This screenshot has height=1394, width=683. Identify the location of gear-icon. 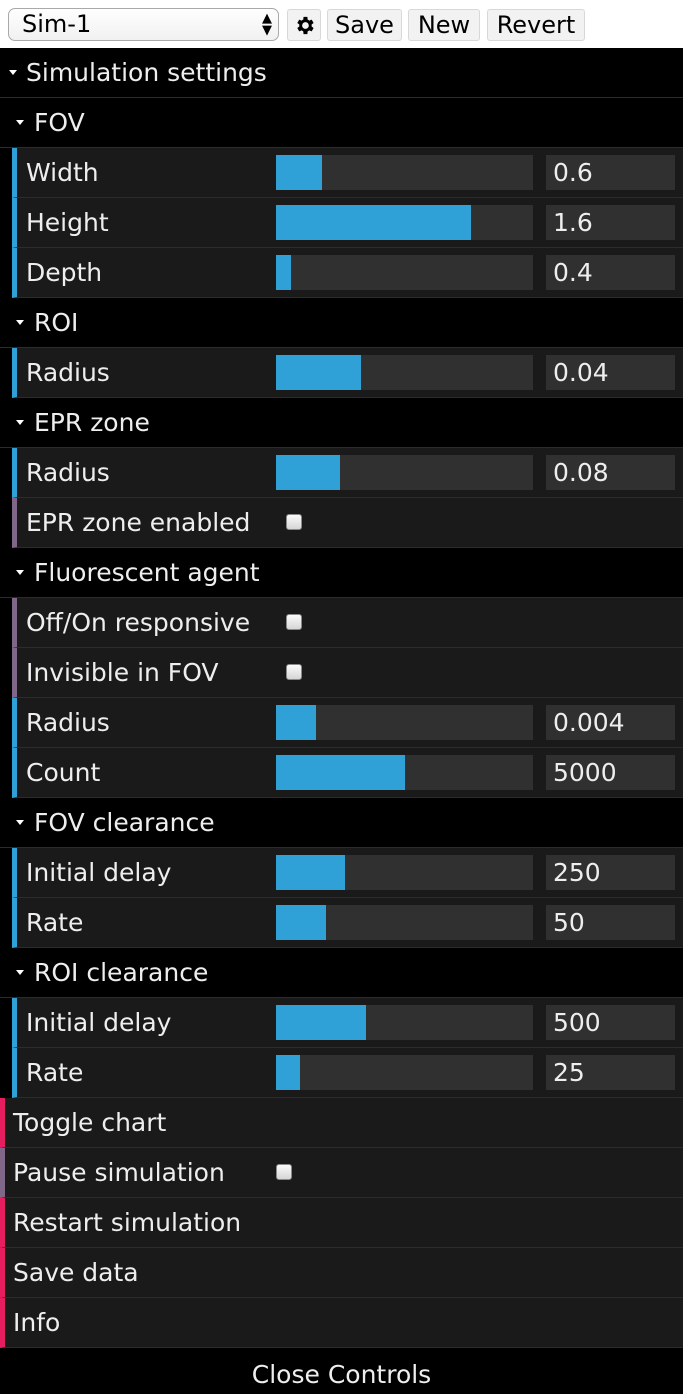
(305, 25).